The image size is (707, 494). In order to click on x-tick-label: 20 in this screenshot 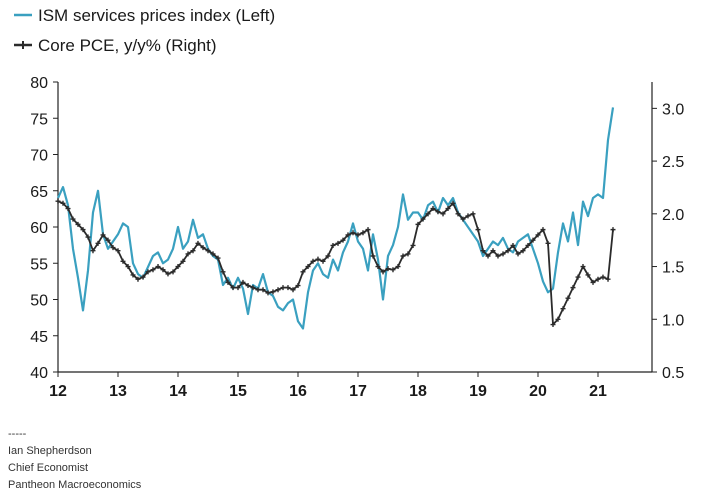, I will do `click(538, 391)`.